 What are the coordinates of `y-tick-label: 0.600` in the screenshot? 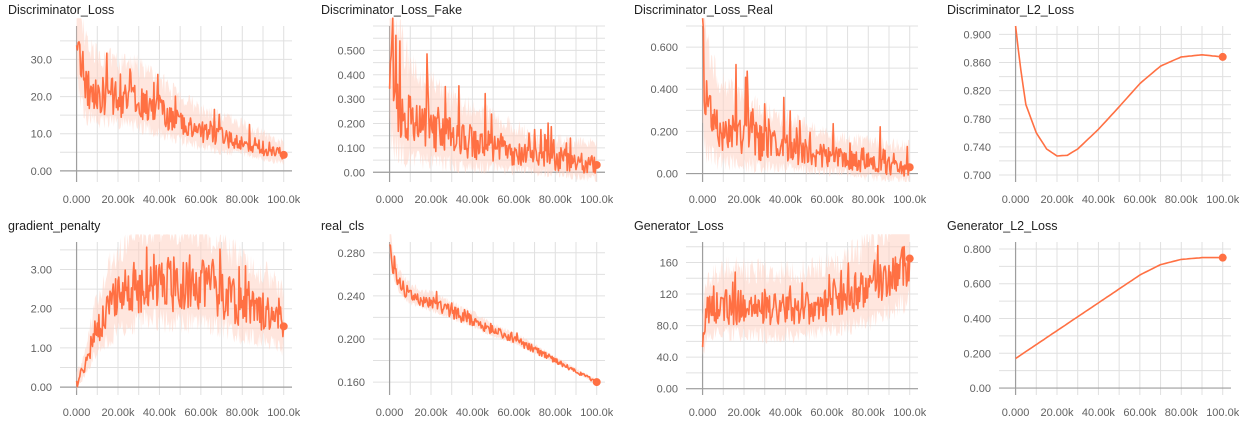 It's located at (664, 48).